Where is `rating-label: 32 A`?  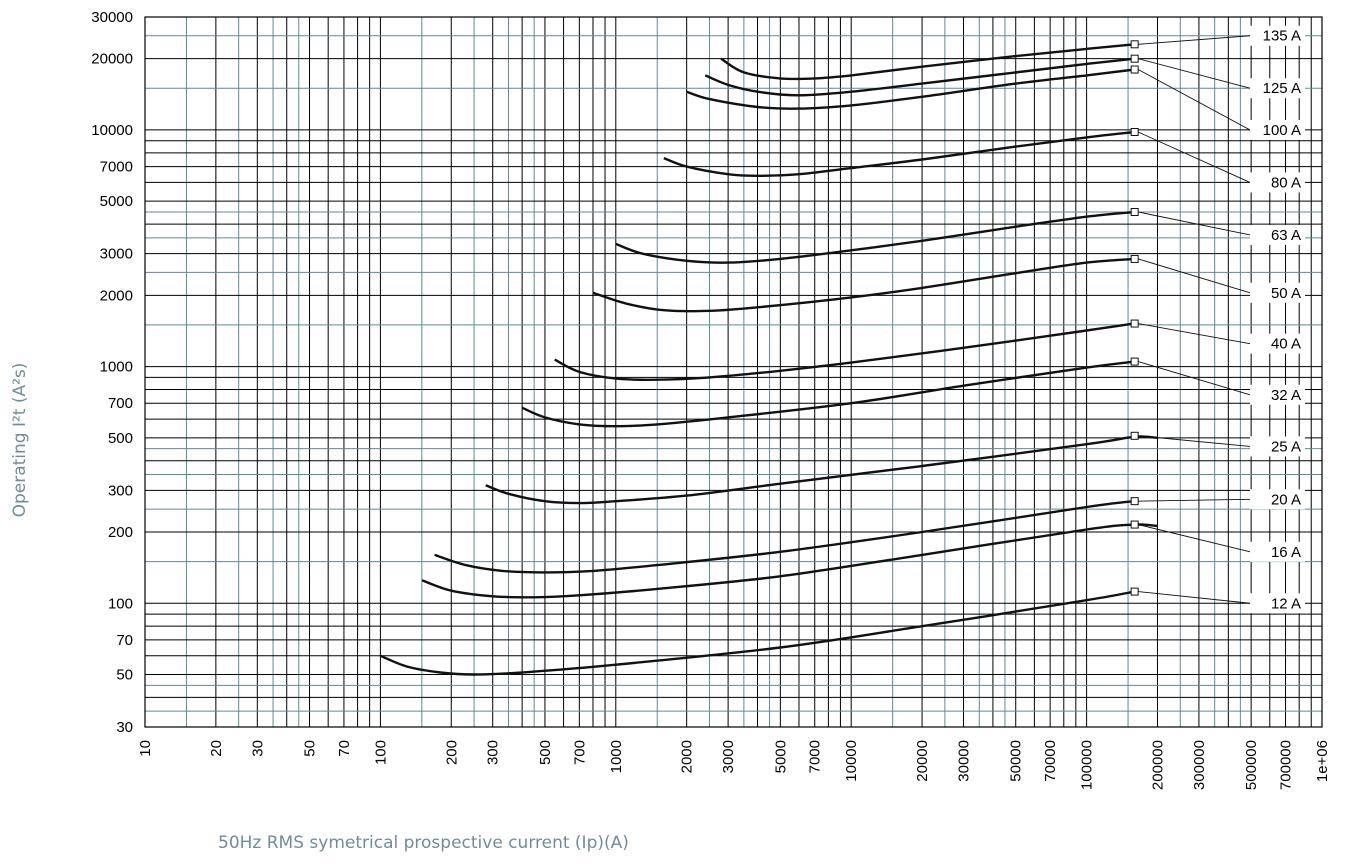 rating-label: 32 A is located at coordinates (1286, 395).